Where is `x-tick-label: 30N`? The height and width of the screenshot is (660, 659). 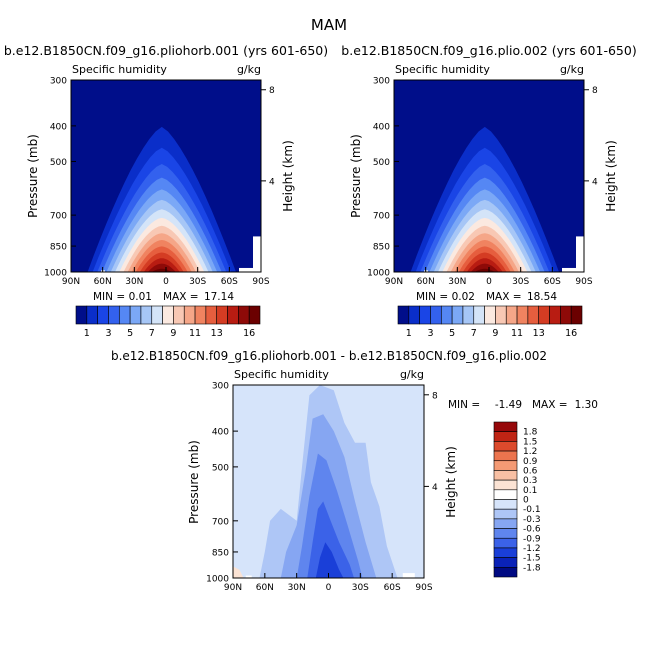
x-tick-label: 30N is located at coordinates (457, 282).